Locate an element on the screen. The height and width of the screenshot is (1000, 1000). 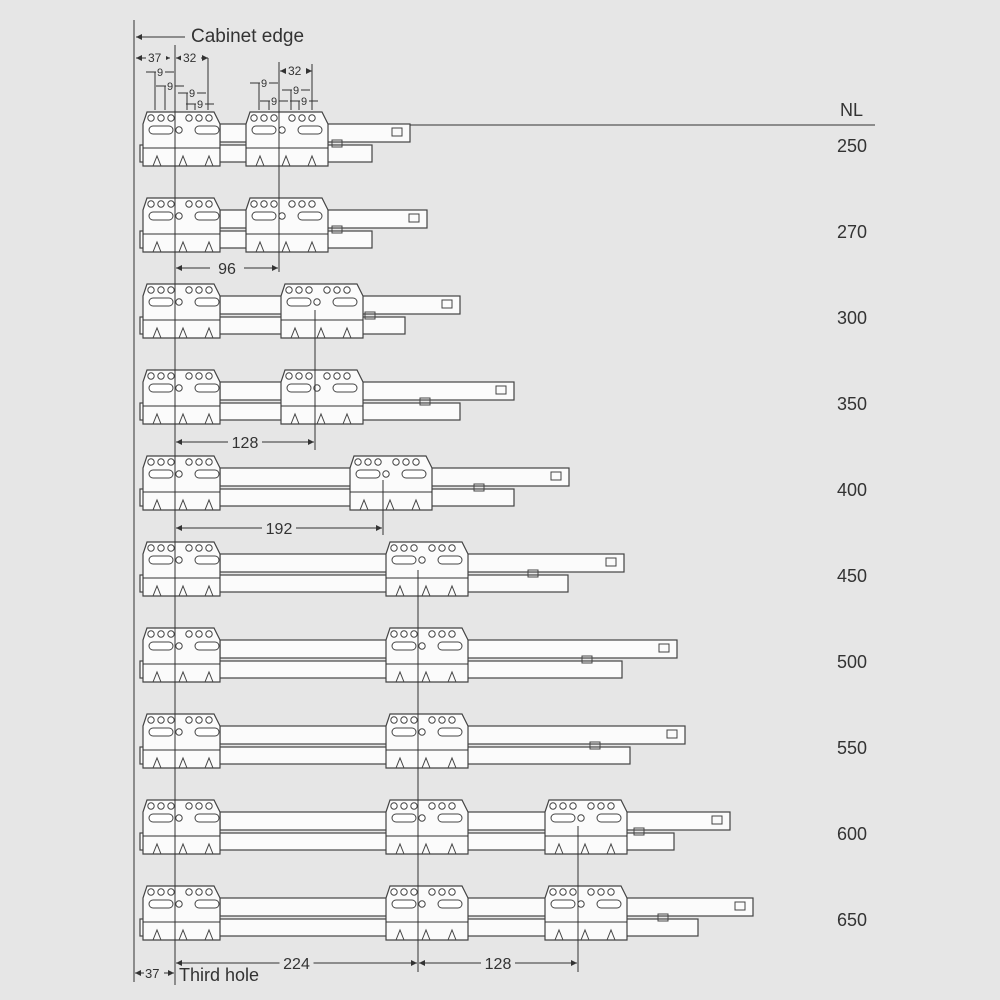
nl-label: 650 is located at coordinates (852, 920).